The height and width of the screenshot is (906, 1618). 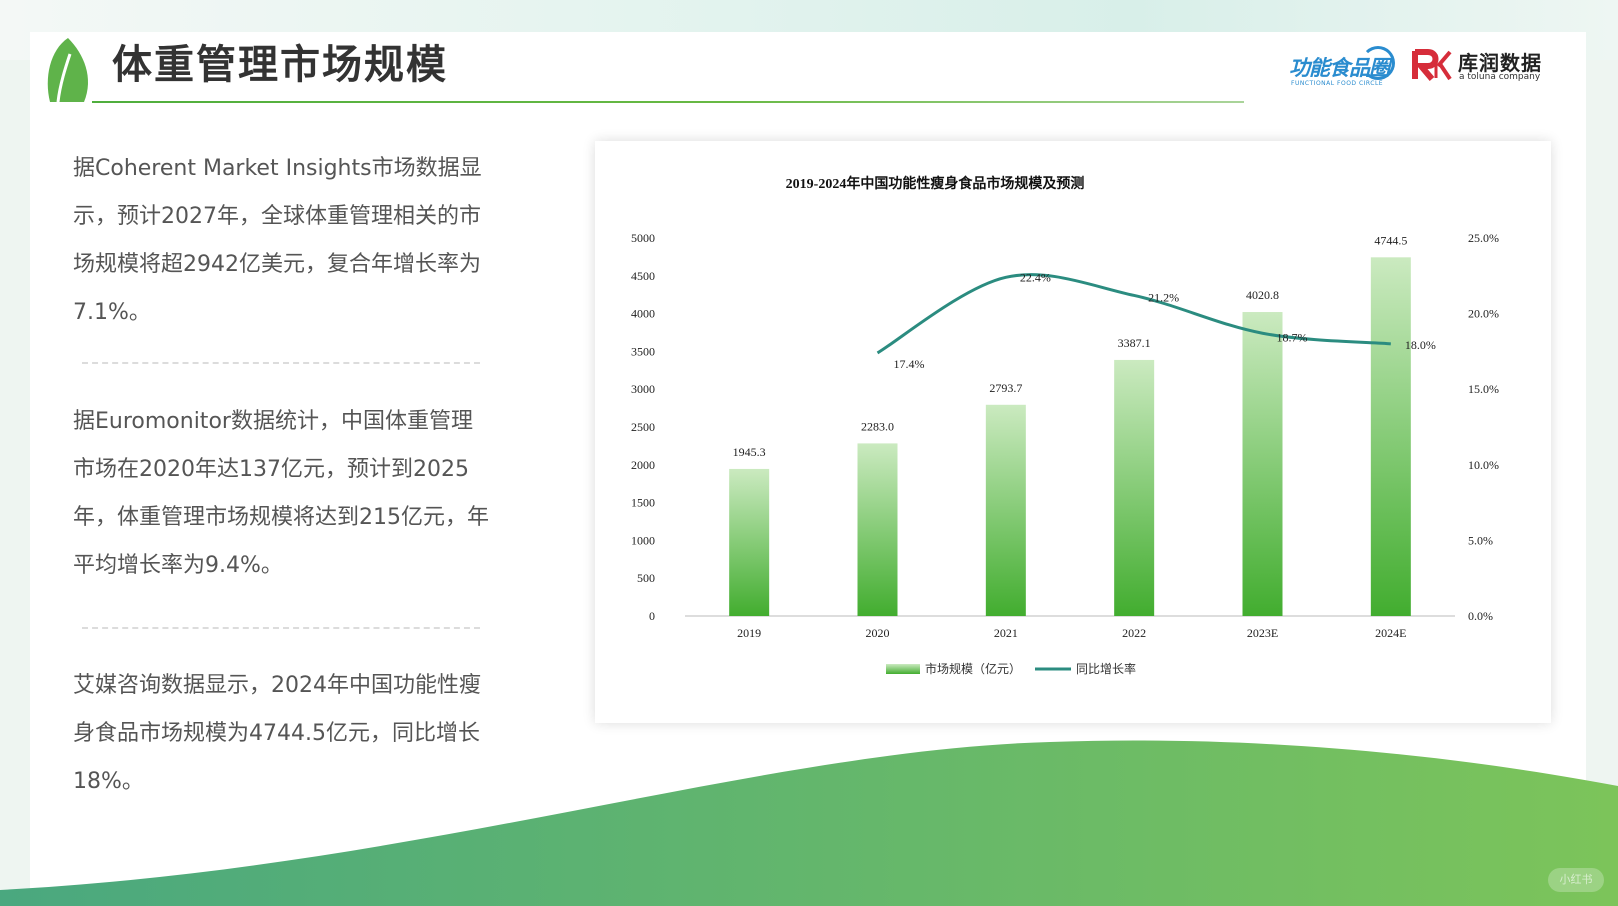 I want to click on kurun-logo-icon, so click(x=1432, y=65).